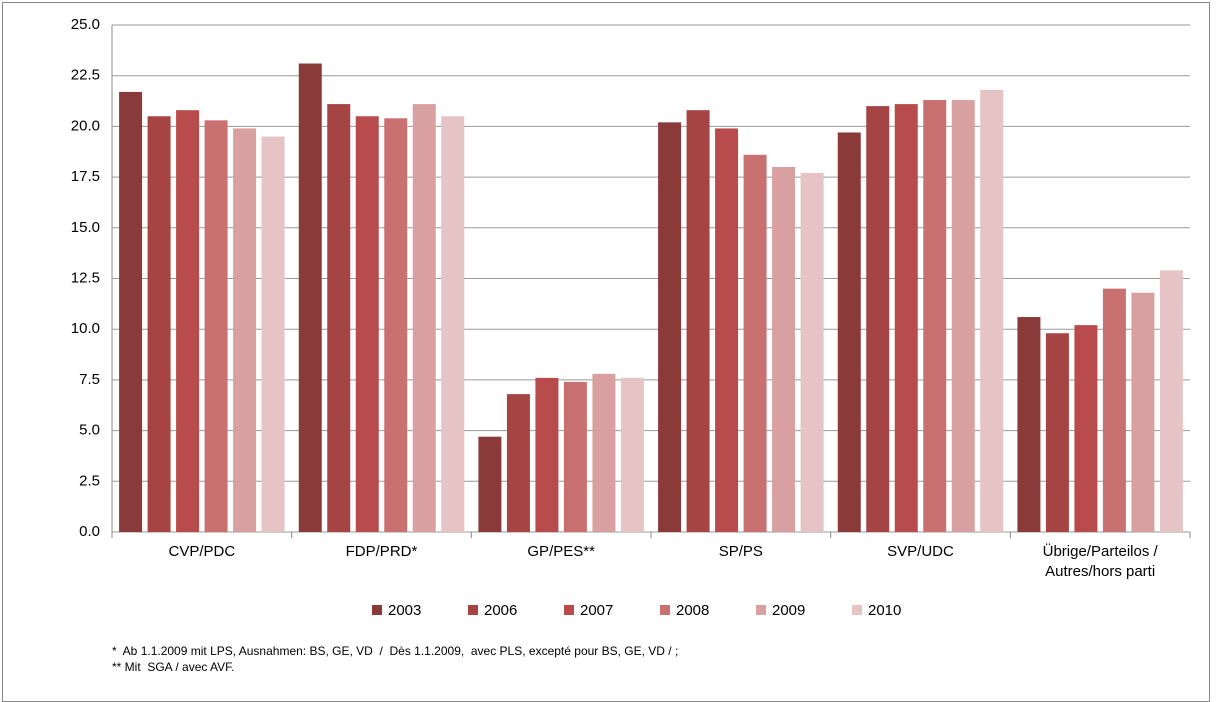  What do you see at coordinates (596, 610) in the screenshot?
I see `legend-label: 2007` at bounding box center [596, 610].